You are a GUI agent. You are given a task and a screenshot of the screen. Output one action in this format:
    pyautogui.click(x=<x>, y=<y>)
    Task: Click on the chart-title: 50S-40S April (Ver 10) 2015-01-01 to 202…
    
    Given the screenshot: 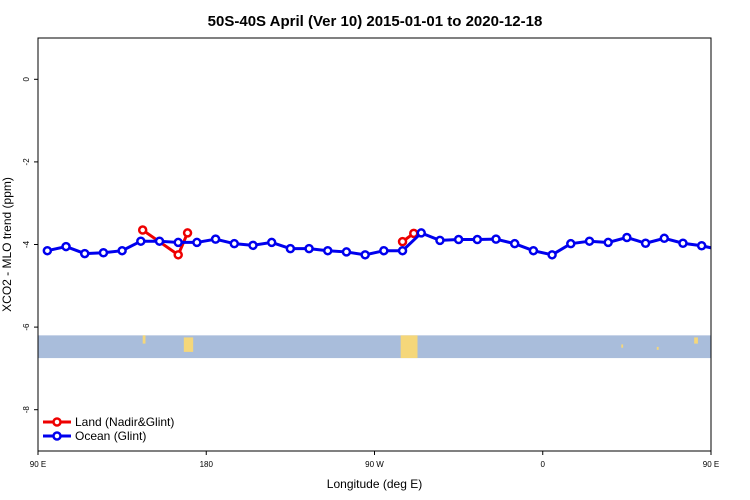 What is the action you would take?
    pyautogui.click(x=375, y=21)
    